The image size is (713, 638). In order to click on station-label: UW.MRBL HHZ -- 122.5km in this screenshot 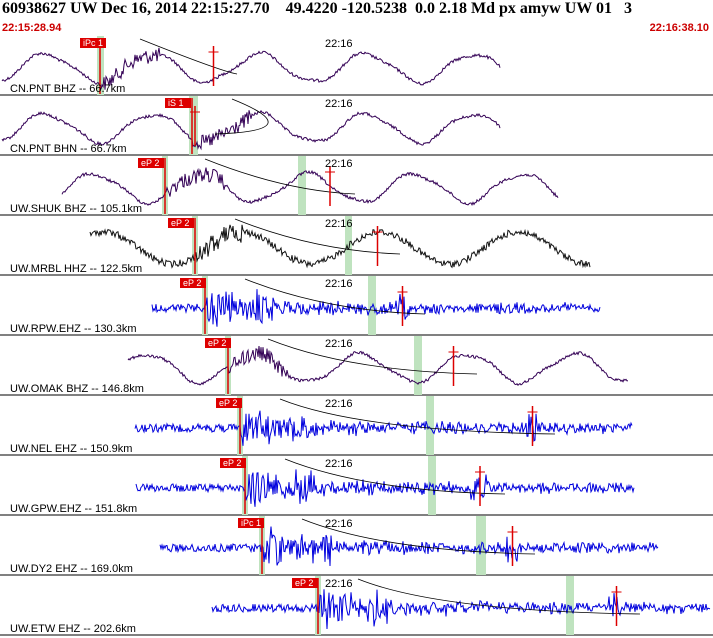, I will do `click(76, 269)`.